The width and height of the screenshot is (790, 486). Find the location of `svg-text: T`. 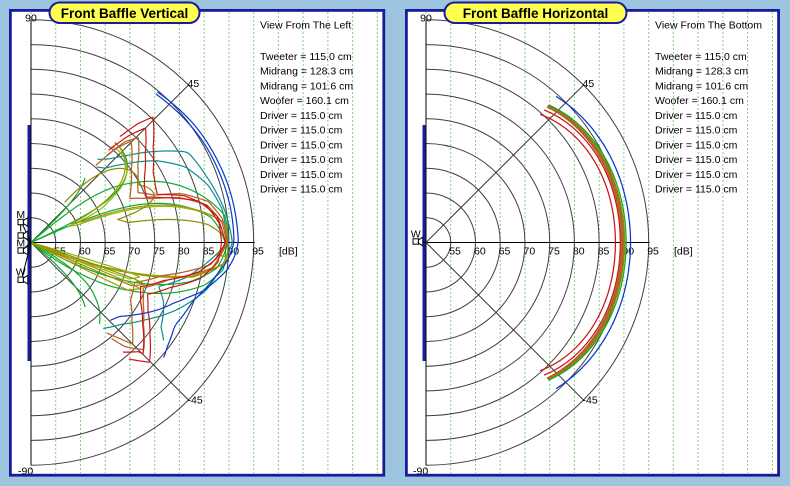

svg-text: T is located at coordinates (20, 228).